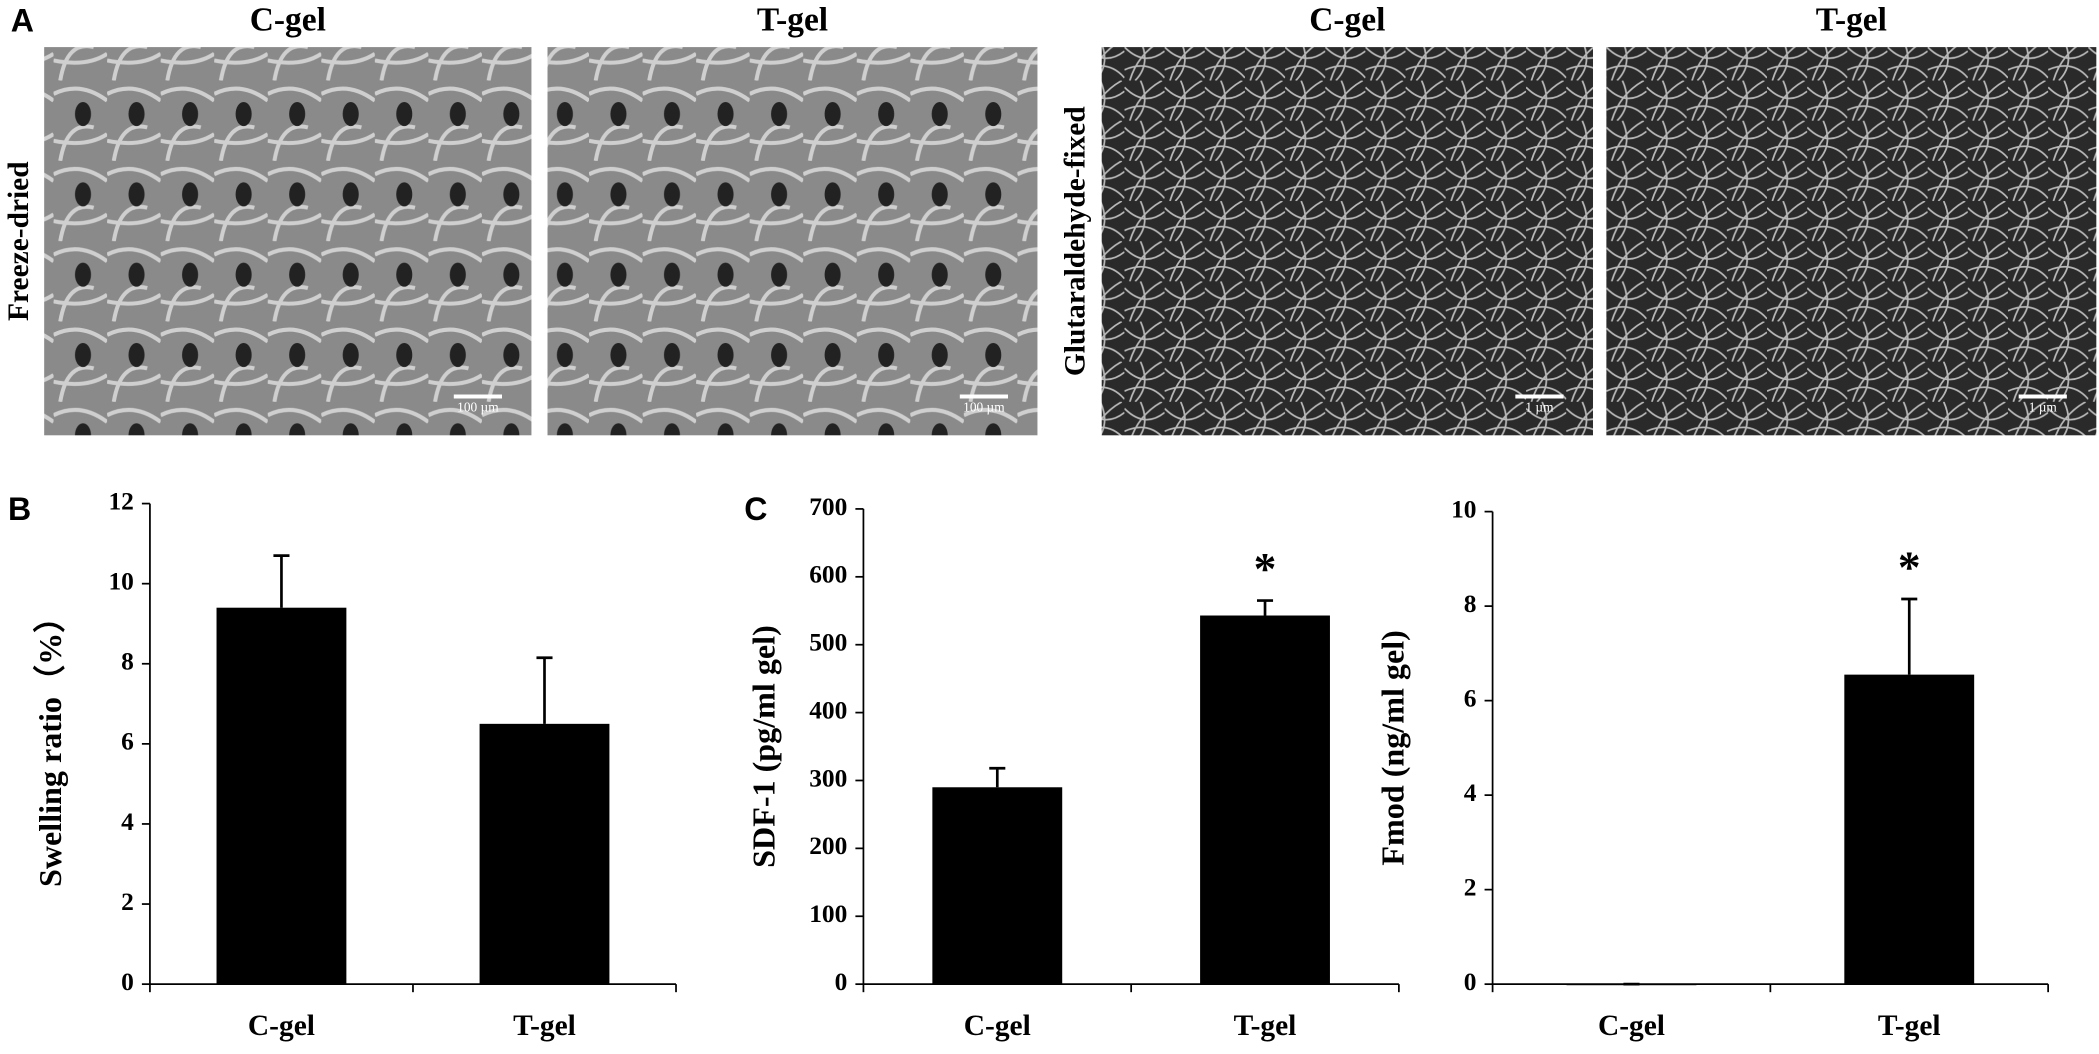  Describe the element at coordinates (828, 642) in the screenshot. I see `y-tick-label: 500` at that location.